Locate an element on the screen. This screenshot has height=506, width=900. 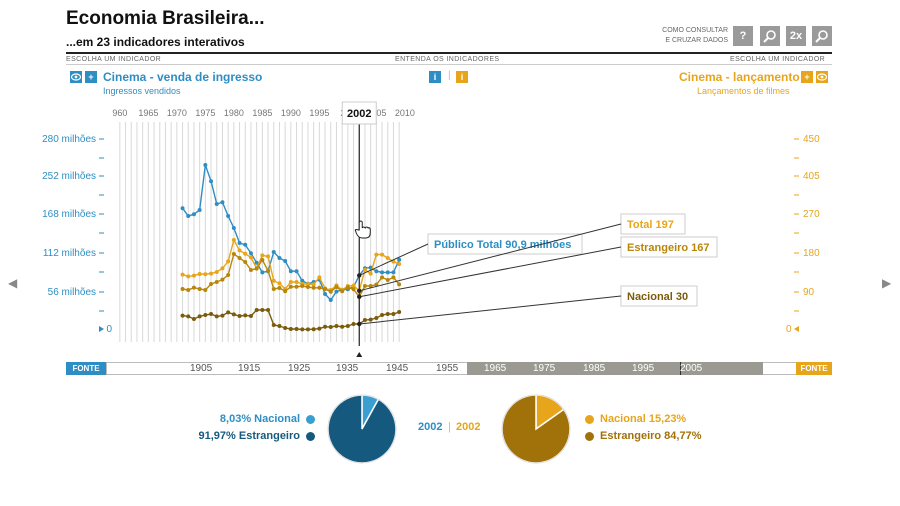
help-caption-line2: E CRUZAR DADOS is located at coordinates (696, 40).